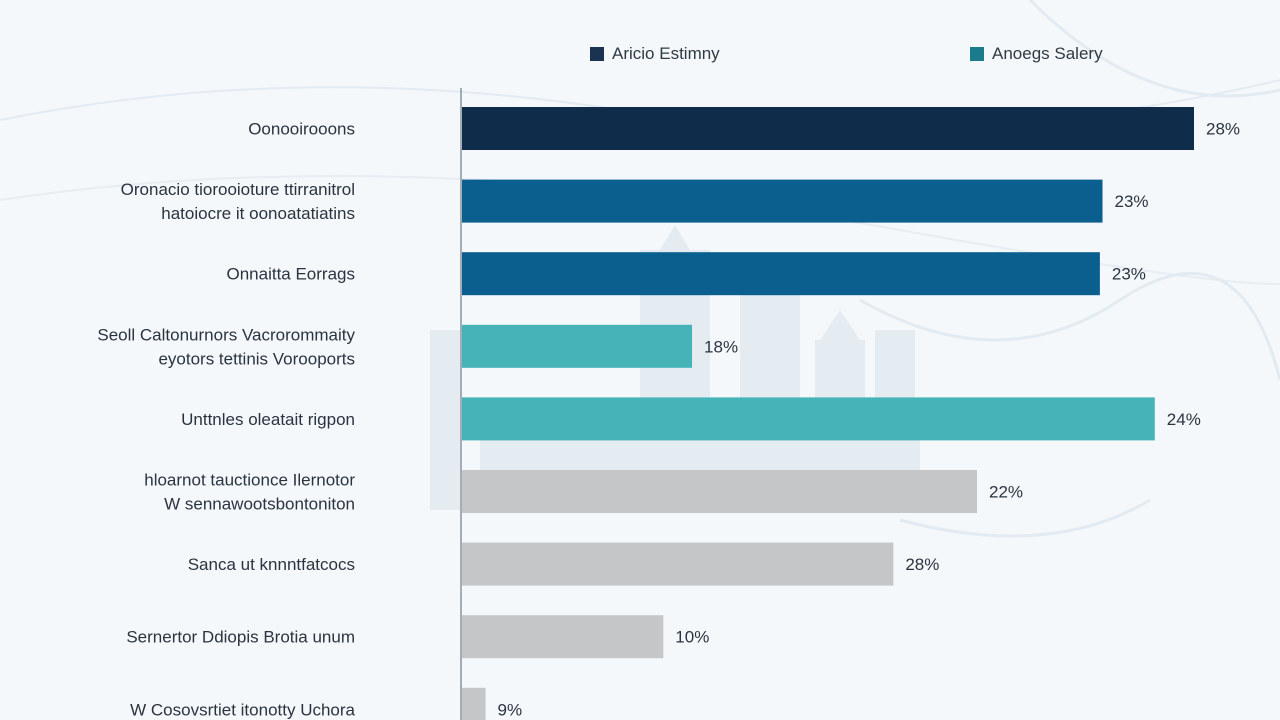 This screenshot has width=1280, height=720. I want to click on category-label-8: Sernertor Ddiopis Brotia unum, so click(240, 637).